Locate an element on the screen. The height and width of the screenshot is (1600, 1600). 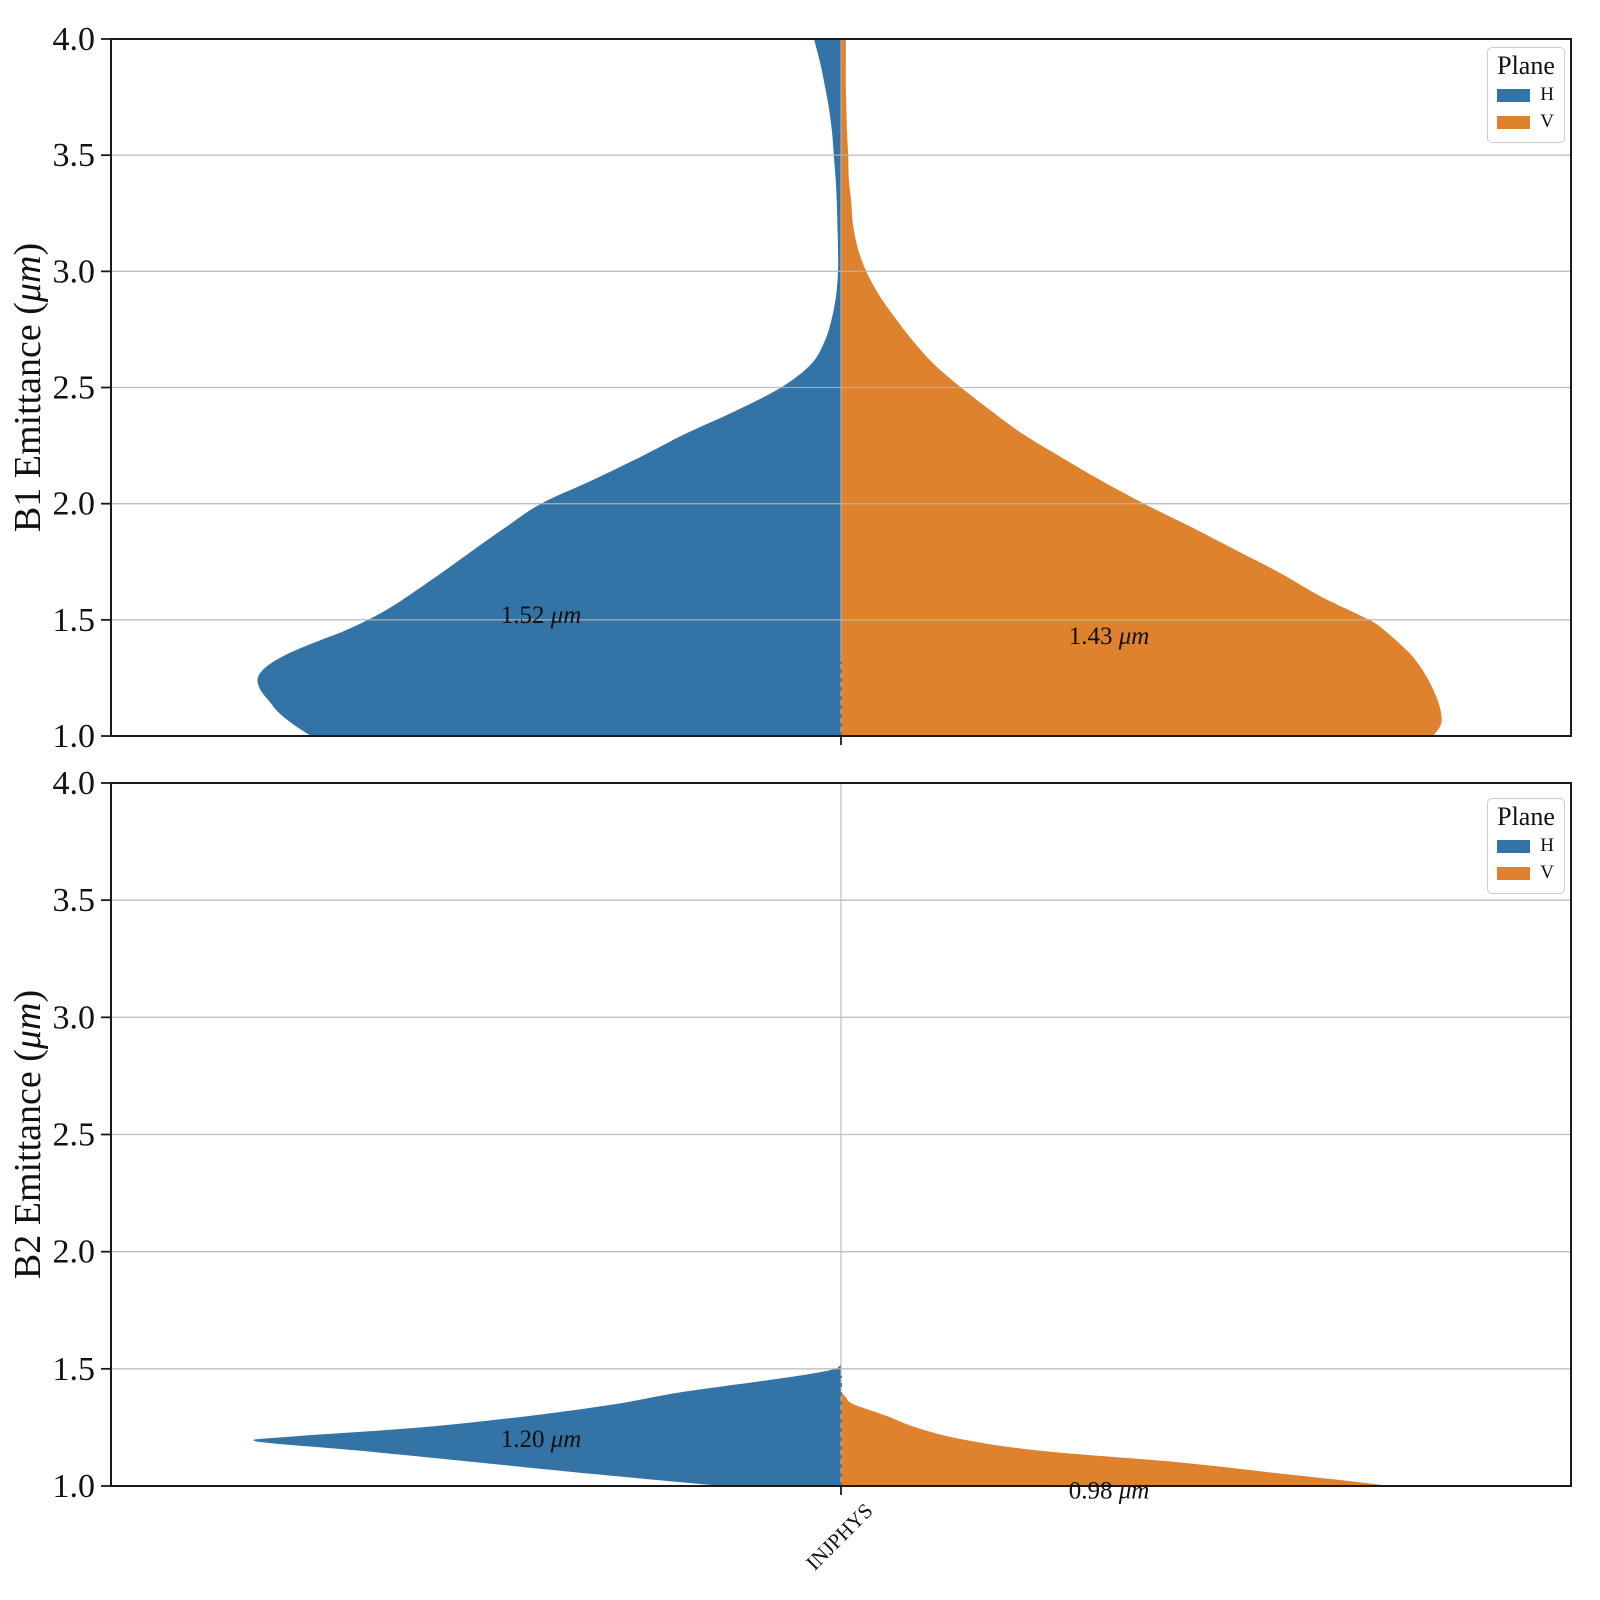
y-axis-title: B1 Emittance (μm) is located at coordinates (28, 387).